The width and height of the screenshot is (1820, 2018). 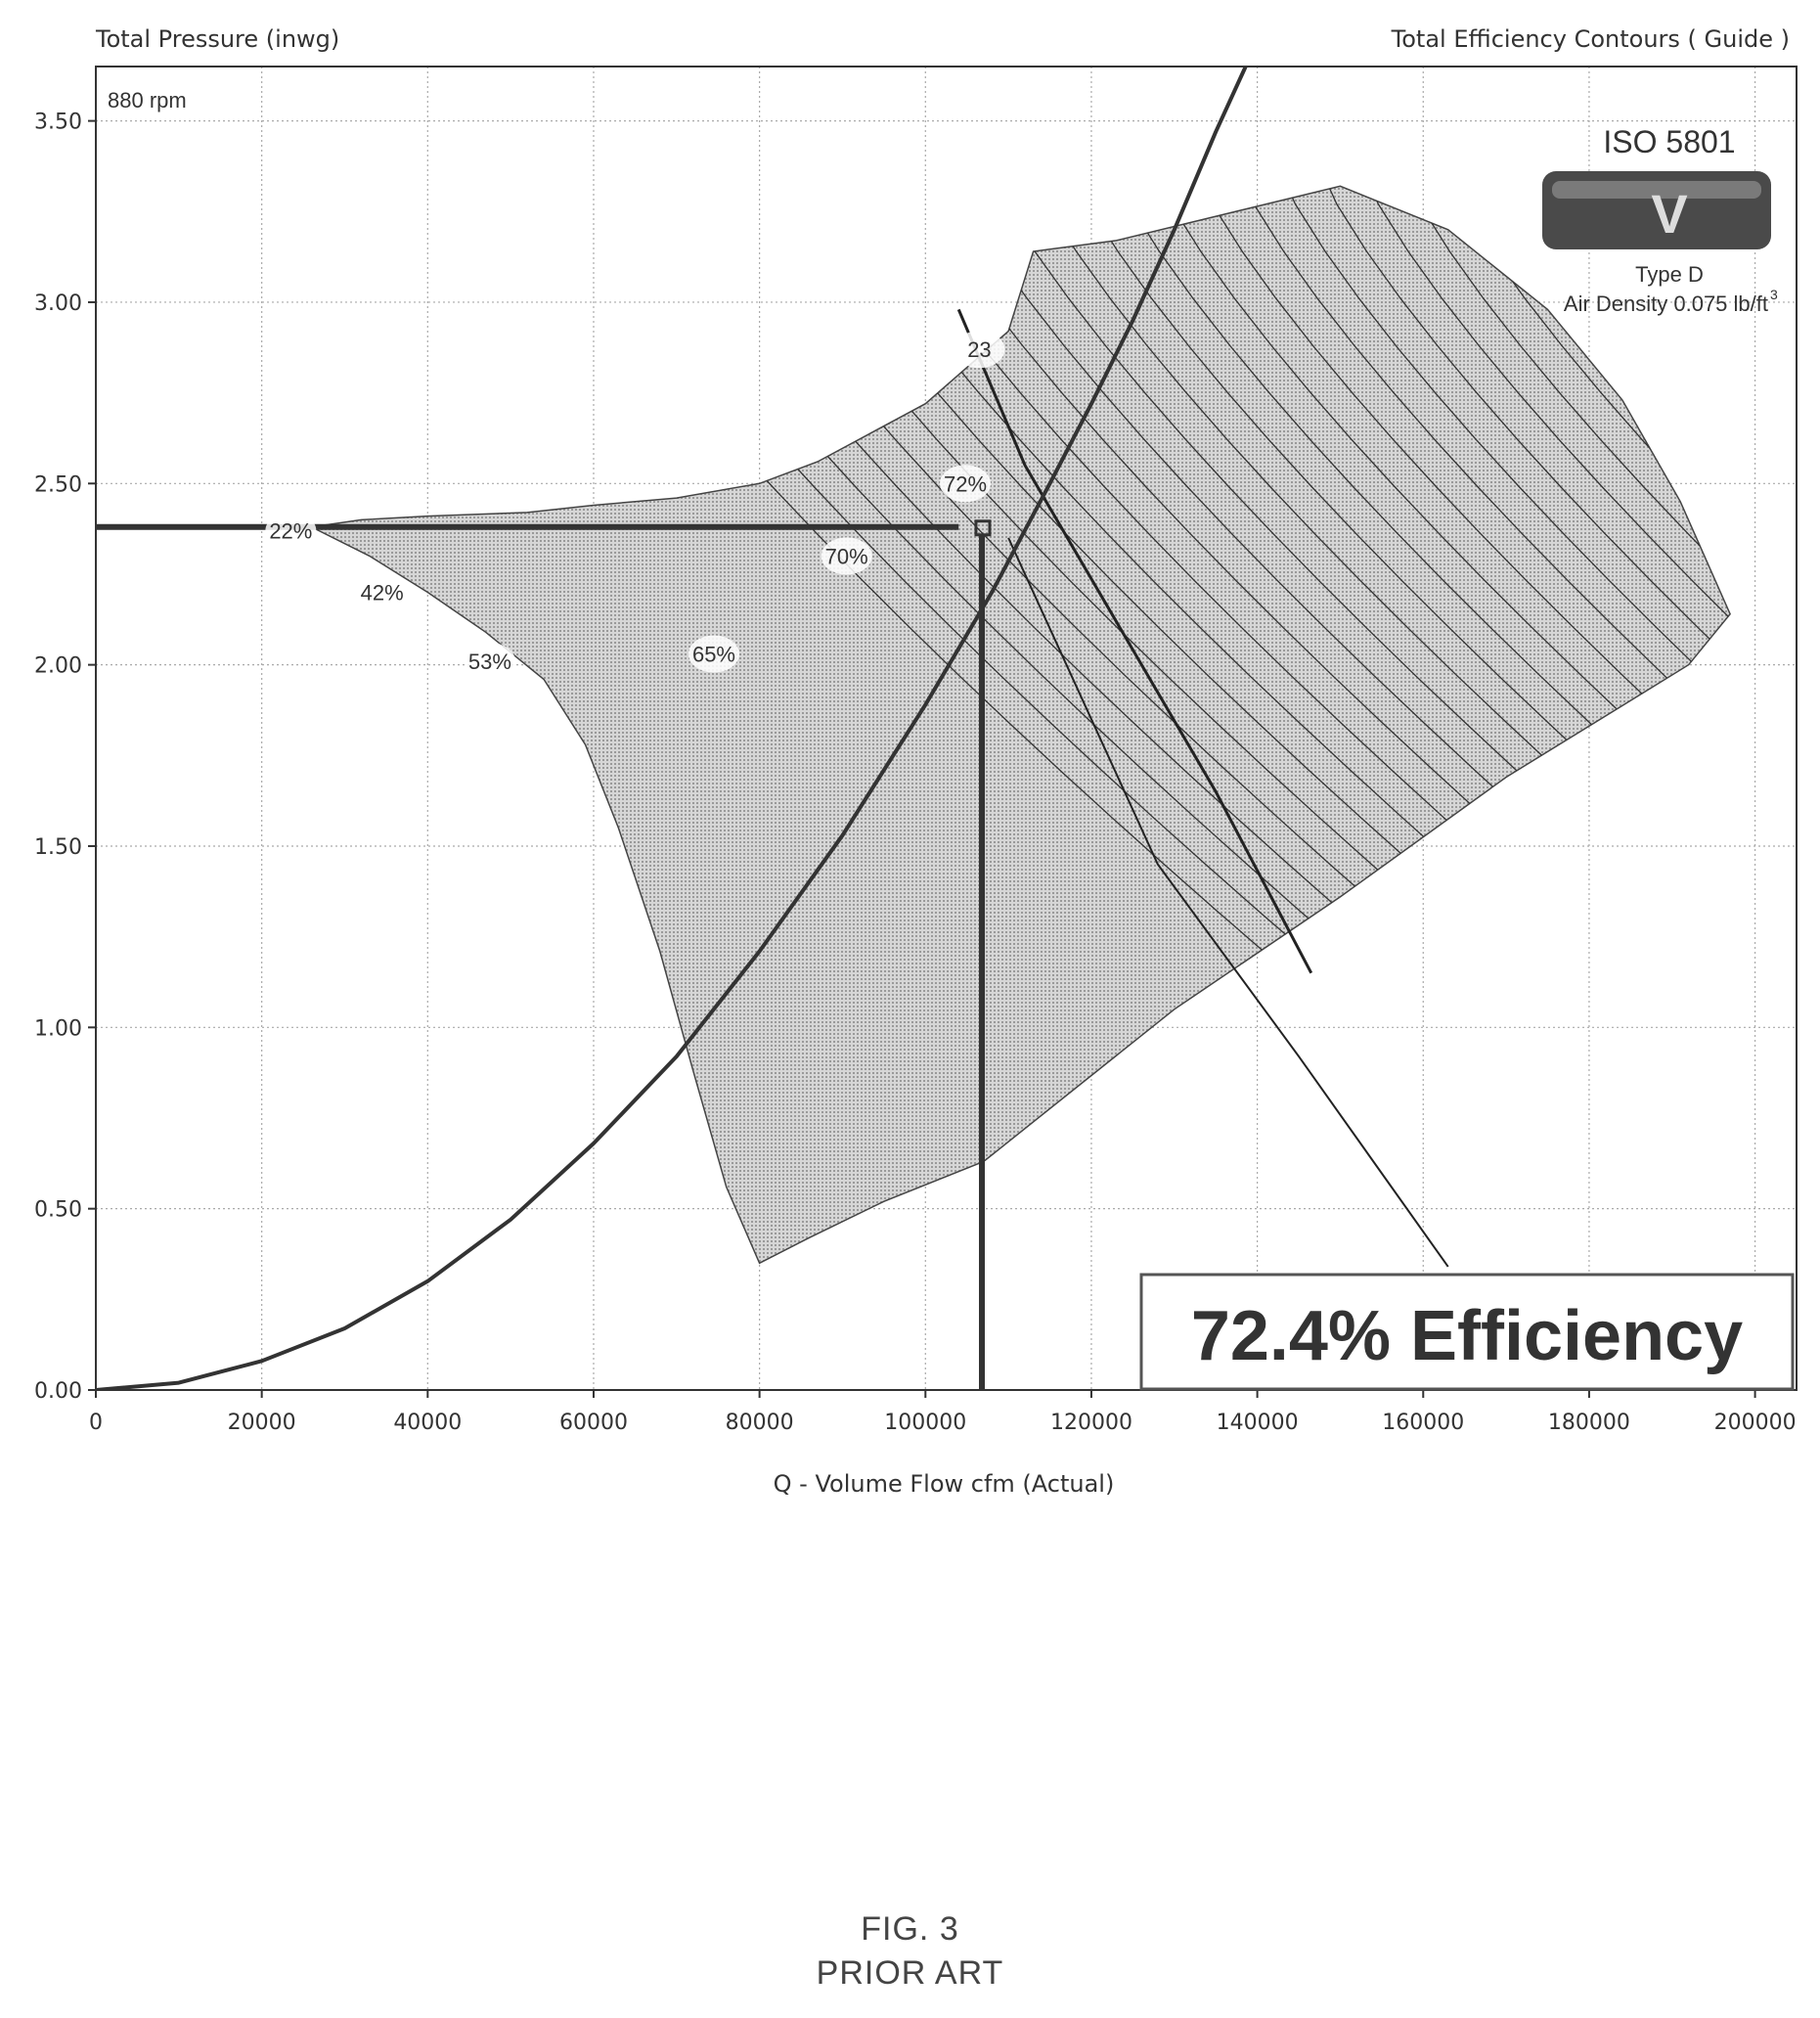 What do you see at coordinates (58, 1210) in the screenshot?
I see `y-tick-label: 0.50` at bounding box center [58, 1210].